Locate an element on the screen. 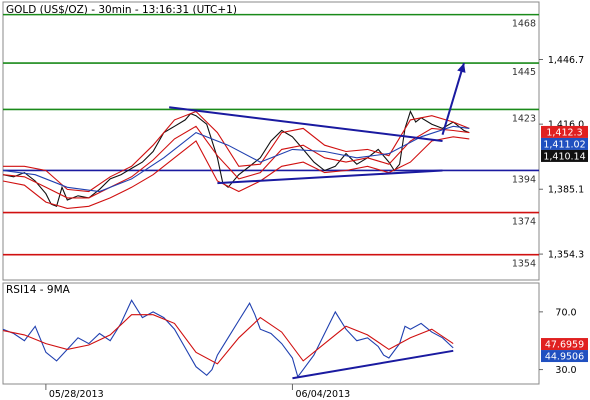 This screenshot has width=590, height=400. level-label-1394: 1394 is located at coordinates (524, 179).